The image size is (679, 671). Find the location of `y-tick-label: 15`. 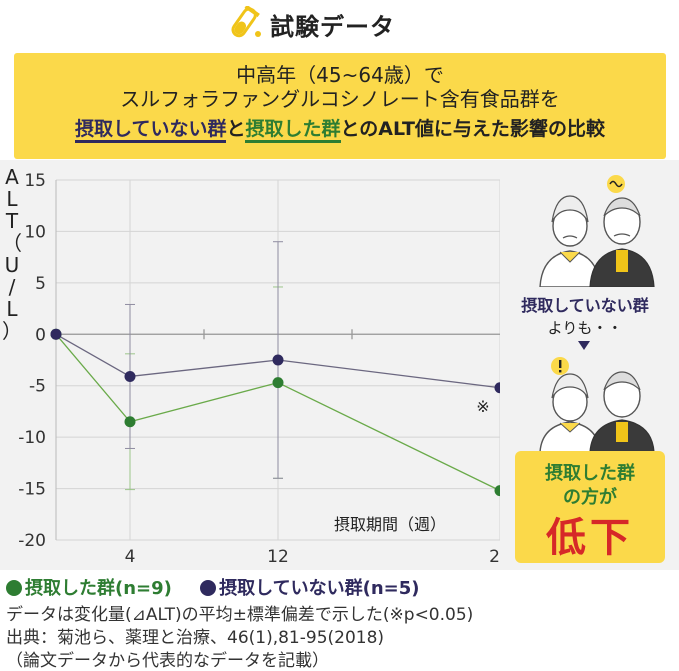

y-tick-label: 15 is located at coordinates (35, 181).